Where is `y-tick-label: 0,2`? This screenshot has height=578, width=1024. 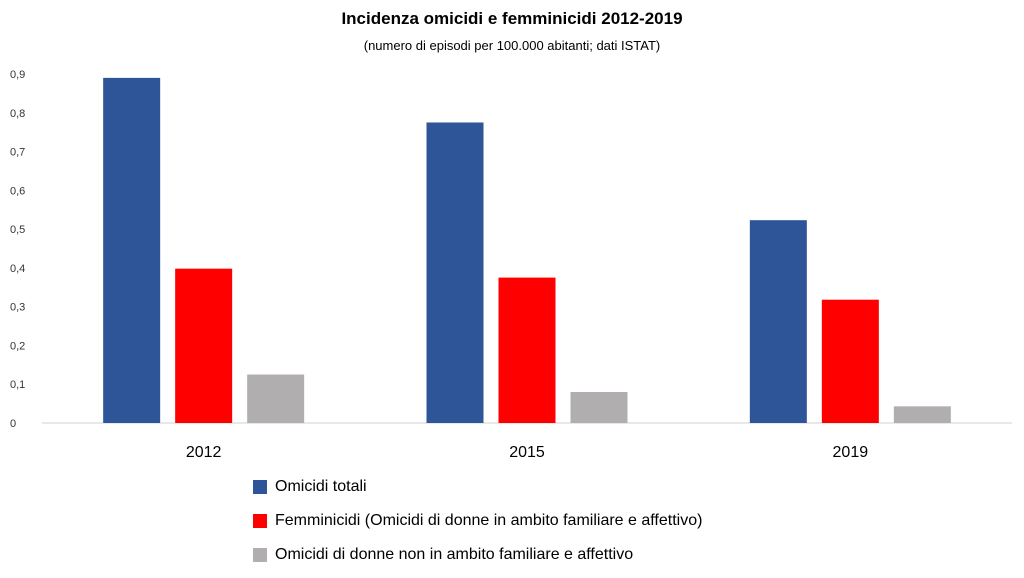
y-tick-label: 0,2 is located at coordinates (17, 346).